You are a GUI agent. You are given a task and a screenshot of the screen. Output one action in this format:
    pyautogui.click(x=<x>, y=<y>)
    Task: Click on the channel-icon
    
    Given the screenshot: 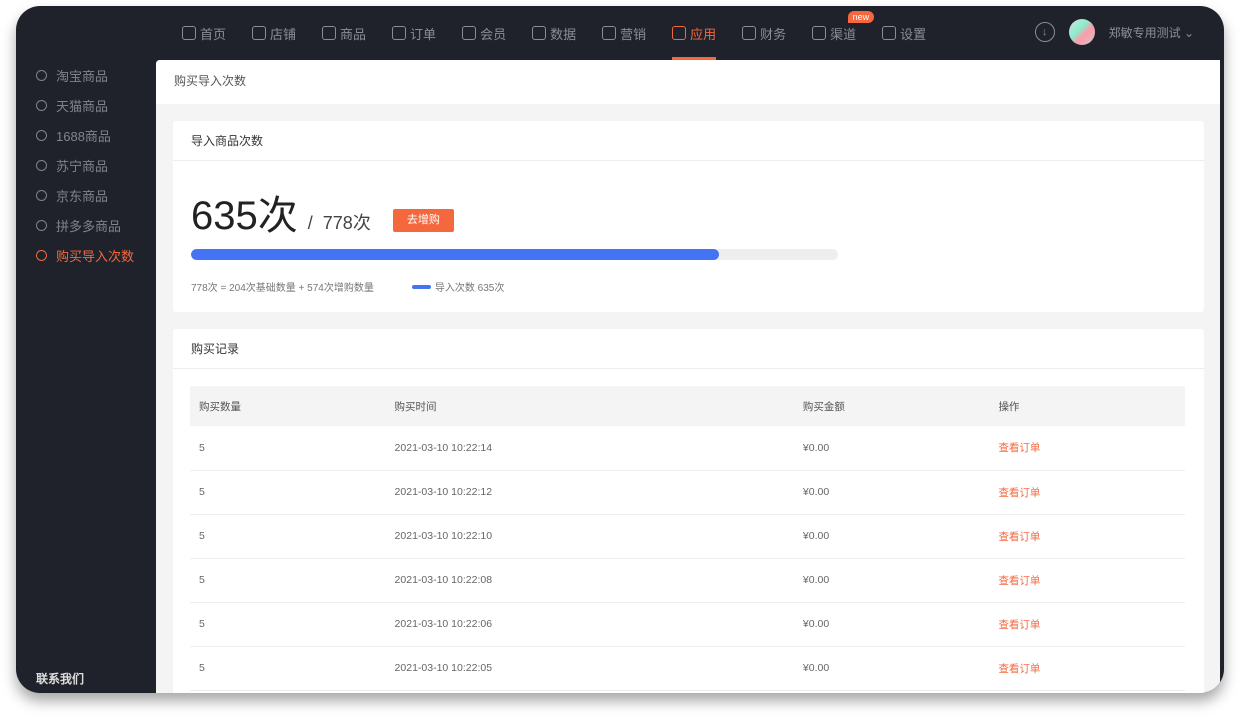 What is the action you would take?
    pyautogui.click(x=819, y=33)
    